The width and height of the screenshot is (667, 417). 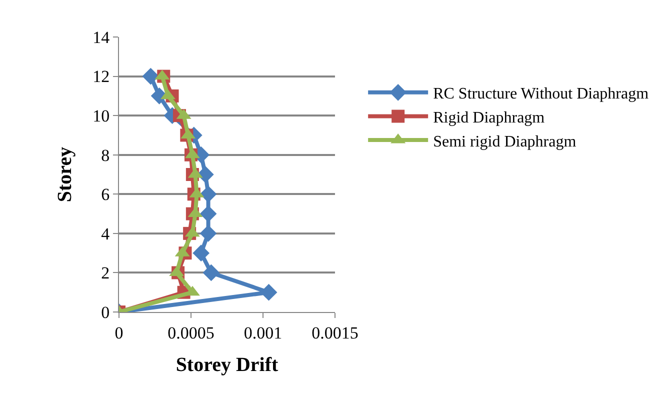 I want to click on legend-label: Semi rigid Diaphragm, so click(x=505, y=141).